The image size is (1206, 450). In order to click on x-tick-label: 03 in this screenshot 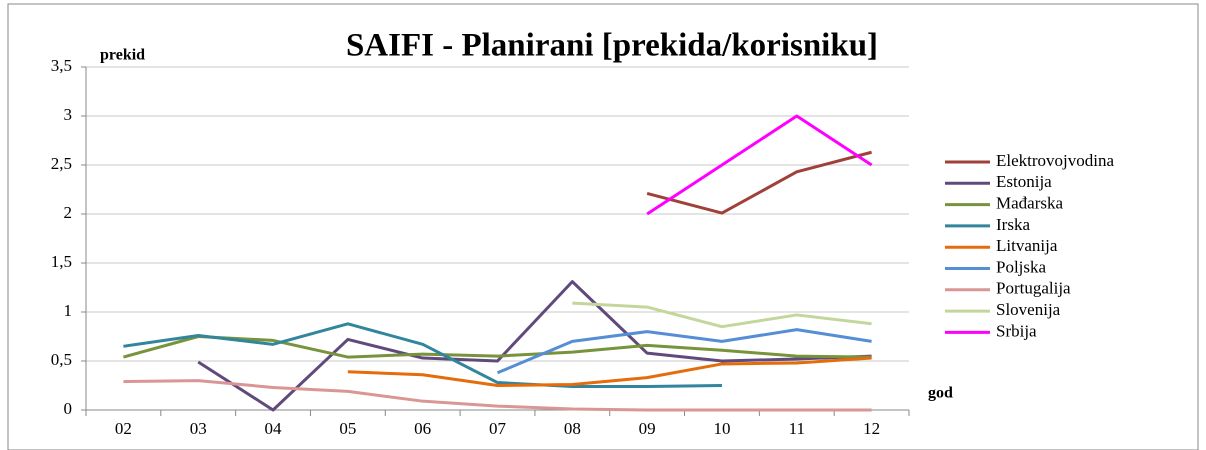, I will do `click(198, 428)`.